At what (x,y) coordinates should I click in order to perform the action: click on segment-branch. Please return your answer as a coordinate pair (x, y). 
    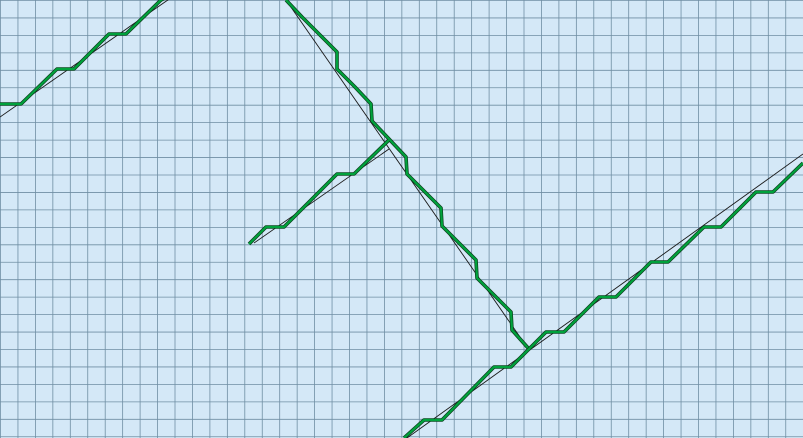
    Looking at the image, I should click on (319, 192).